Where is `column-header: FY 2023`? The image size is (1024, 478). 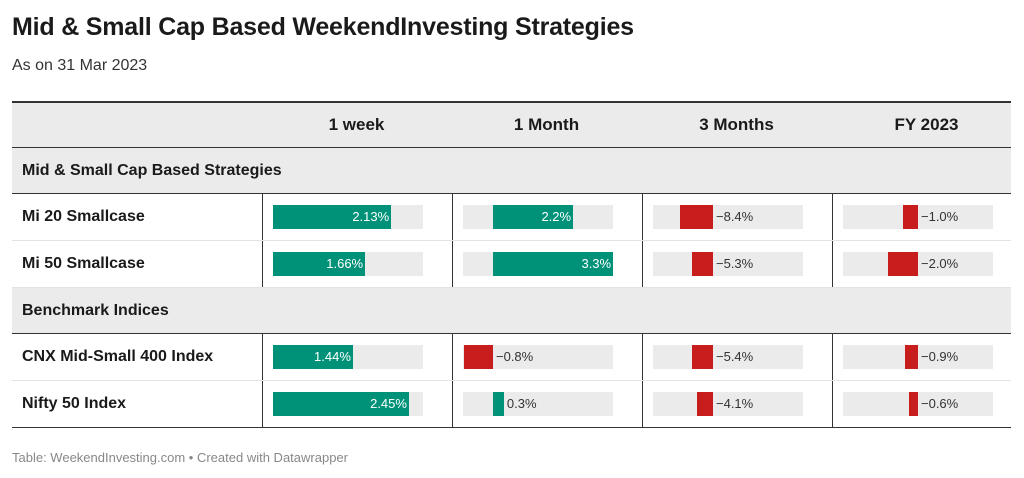
column-header: FY 2023 is located at coordinates (926, 124).